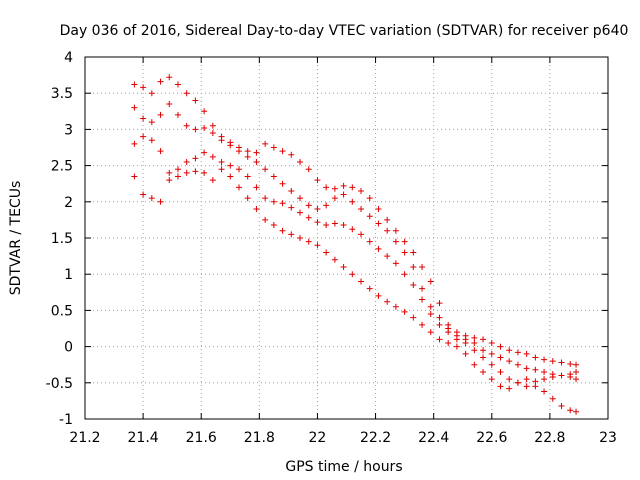 This screenshot has width=640, height=480. I want to click on x-tick-label: 22.6, so click(491, 438).